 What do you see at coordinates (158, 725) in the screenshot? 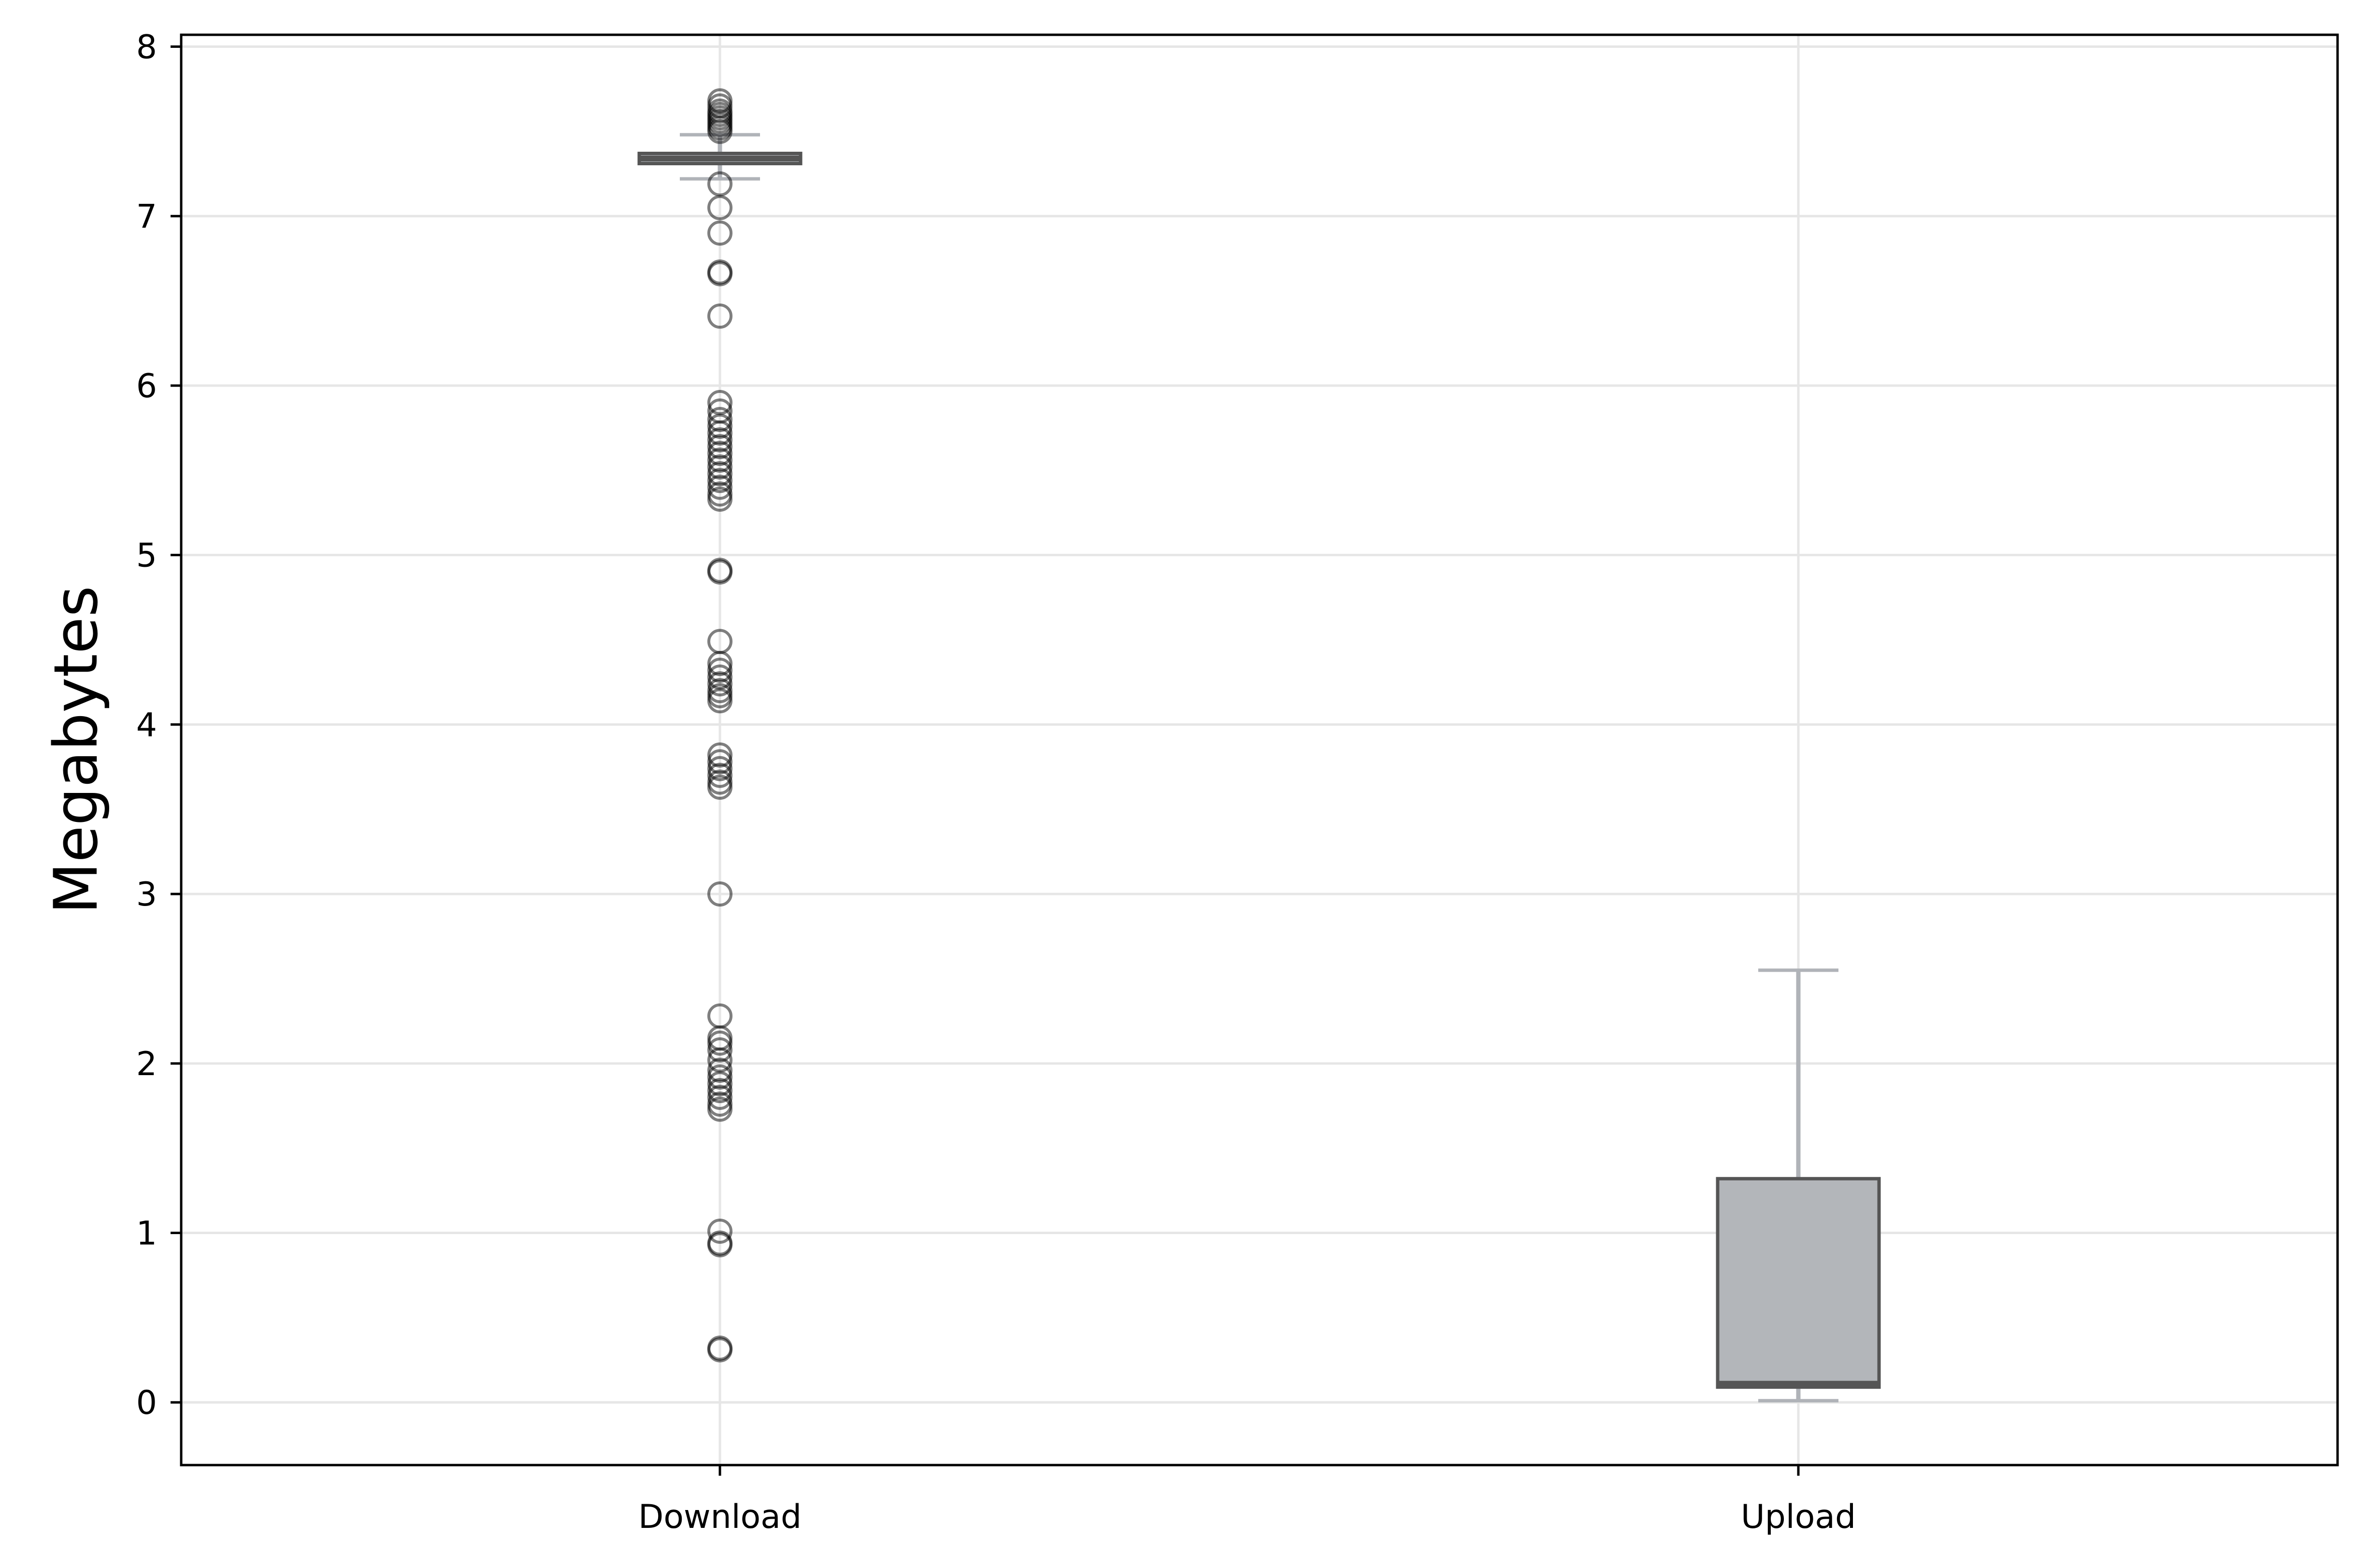
I see `y-axis-ticks: 0 1 2 3 4 5 6 7 8` at bounding box center [158, 725].